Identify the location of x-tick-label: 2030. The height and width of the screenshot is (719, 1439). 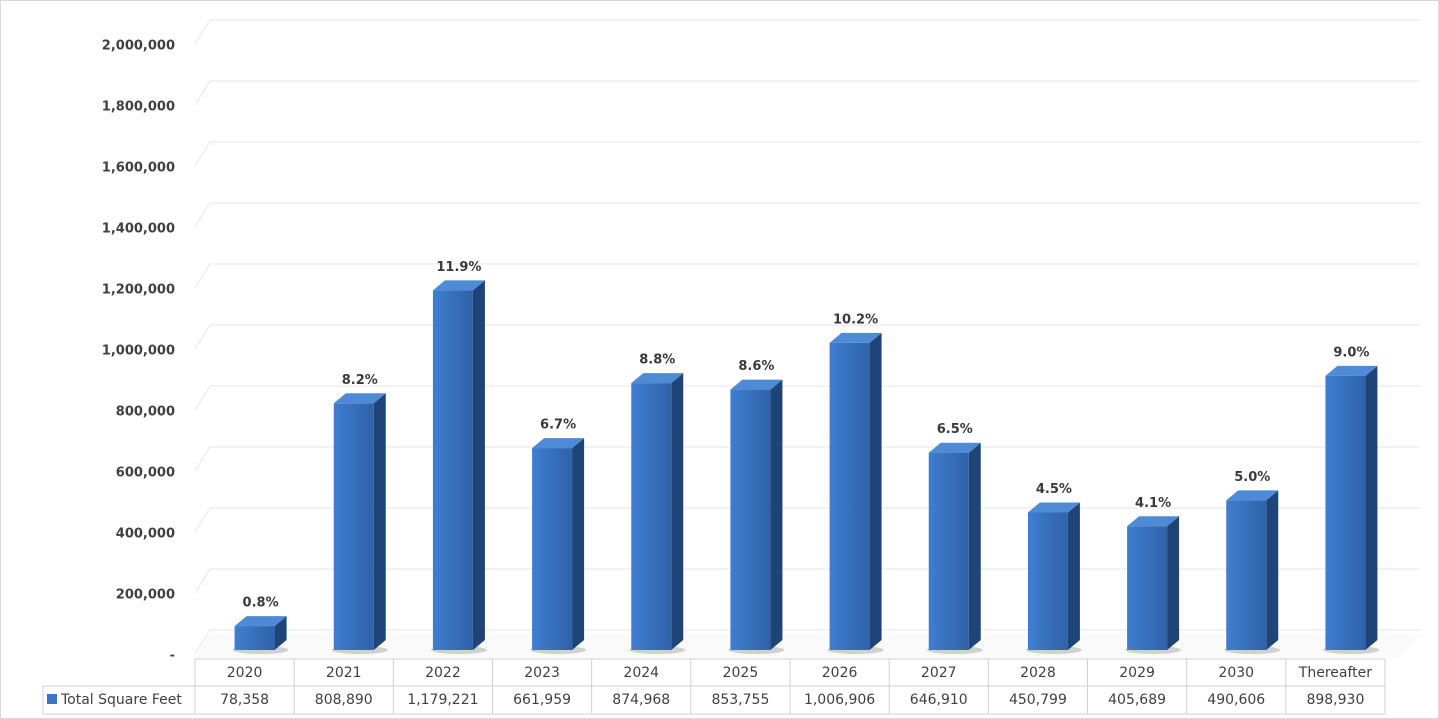
(1236, 673).